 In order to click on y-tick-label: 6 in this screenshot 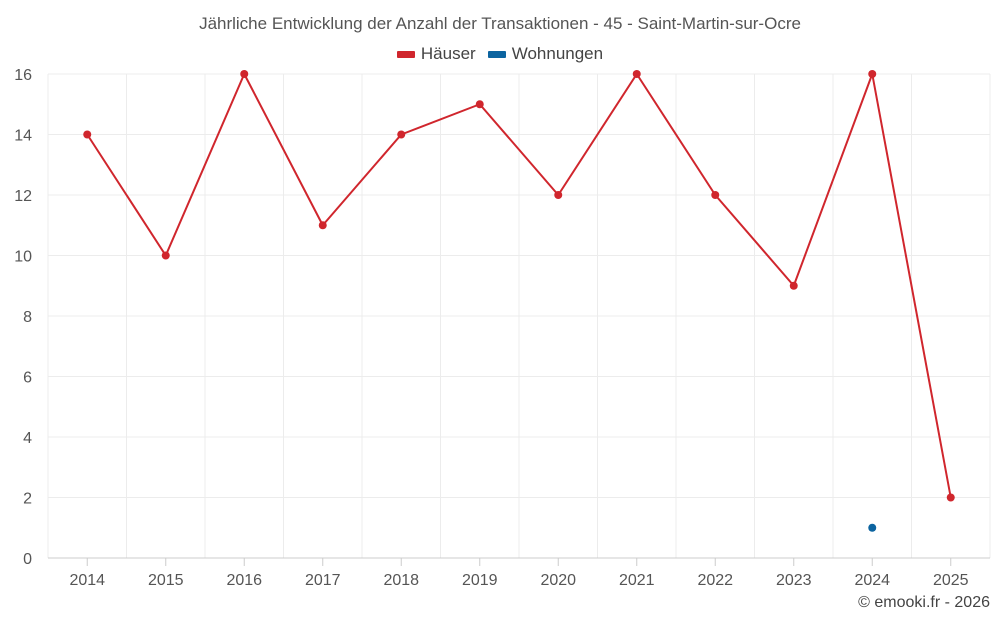, I will do `click(27, 378)`.